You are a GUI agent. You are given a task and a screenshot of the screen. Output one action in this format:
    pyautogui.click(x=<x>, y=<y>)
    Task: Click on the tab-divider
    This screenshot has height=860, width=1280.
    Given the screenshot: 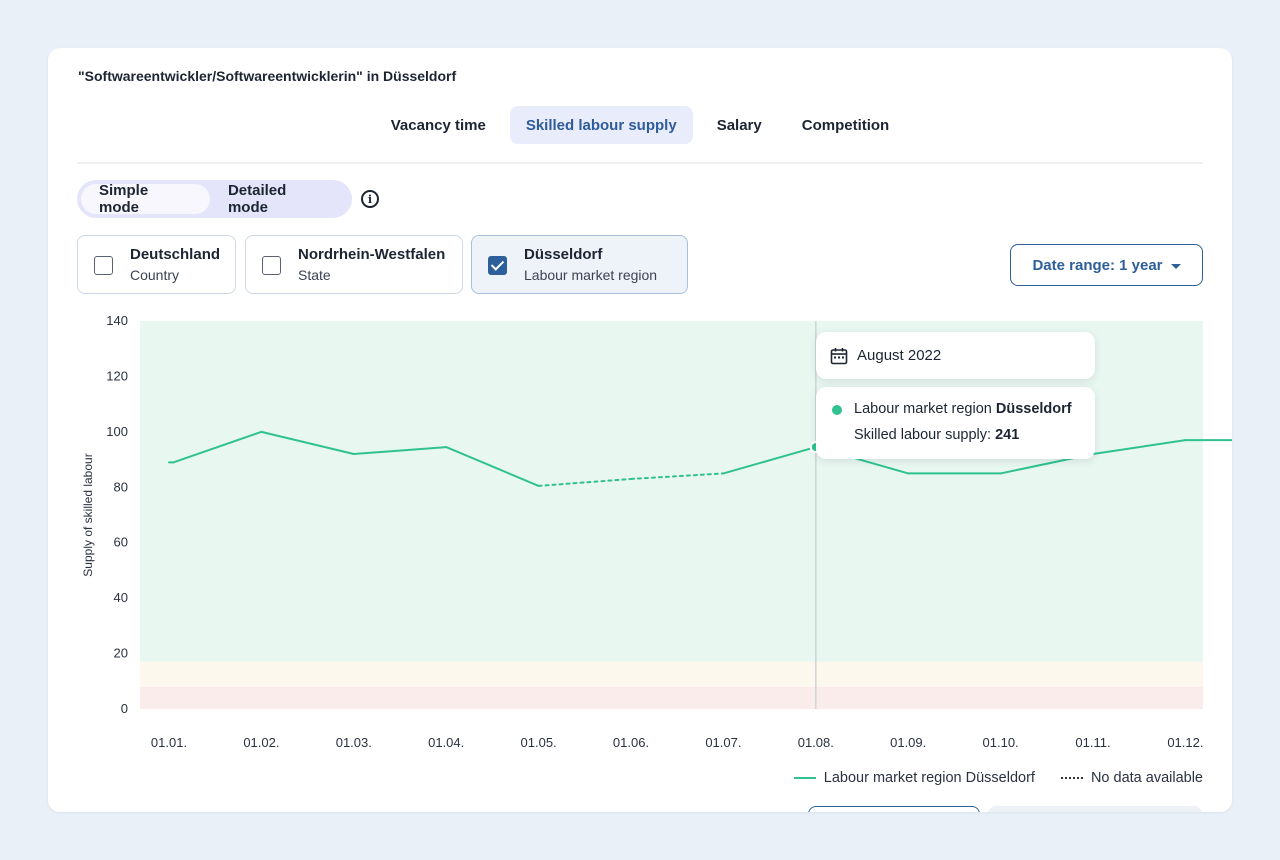 What is the action you would take?
    pyautogui.click(x=640, y=163)
    